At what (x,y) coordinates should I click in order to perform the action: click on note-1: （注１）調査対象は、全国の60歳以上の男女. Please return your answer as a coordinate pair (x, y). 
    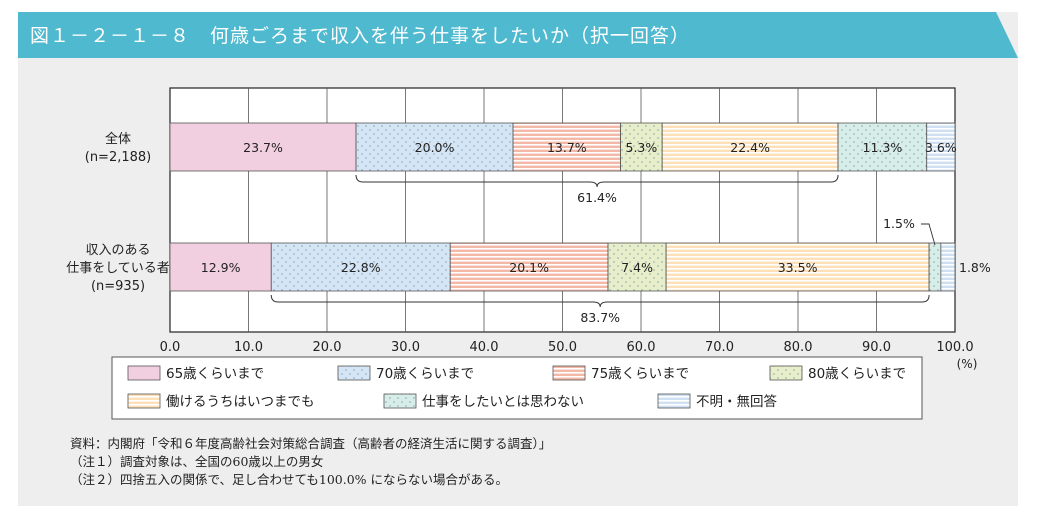
    Looking at the image, I should click on (197, 461).